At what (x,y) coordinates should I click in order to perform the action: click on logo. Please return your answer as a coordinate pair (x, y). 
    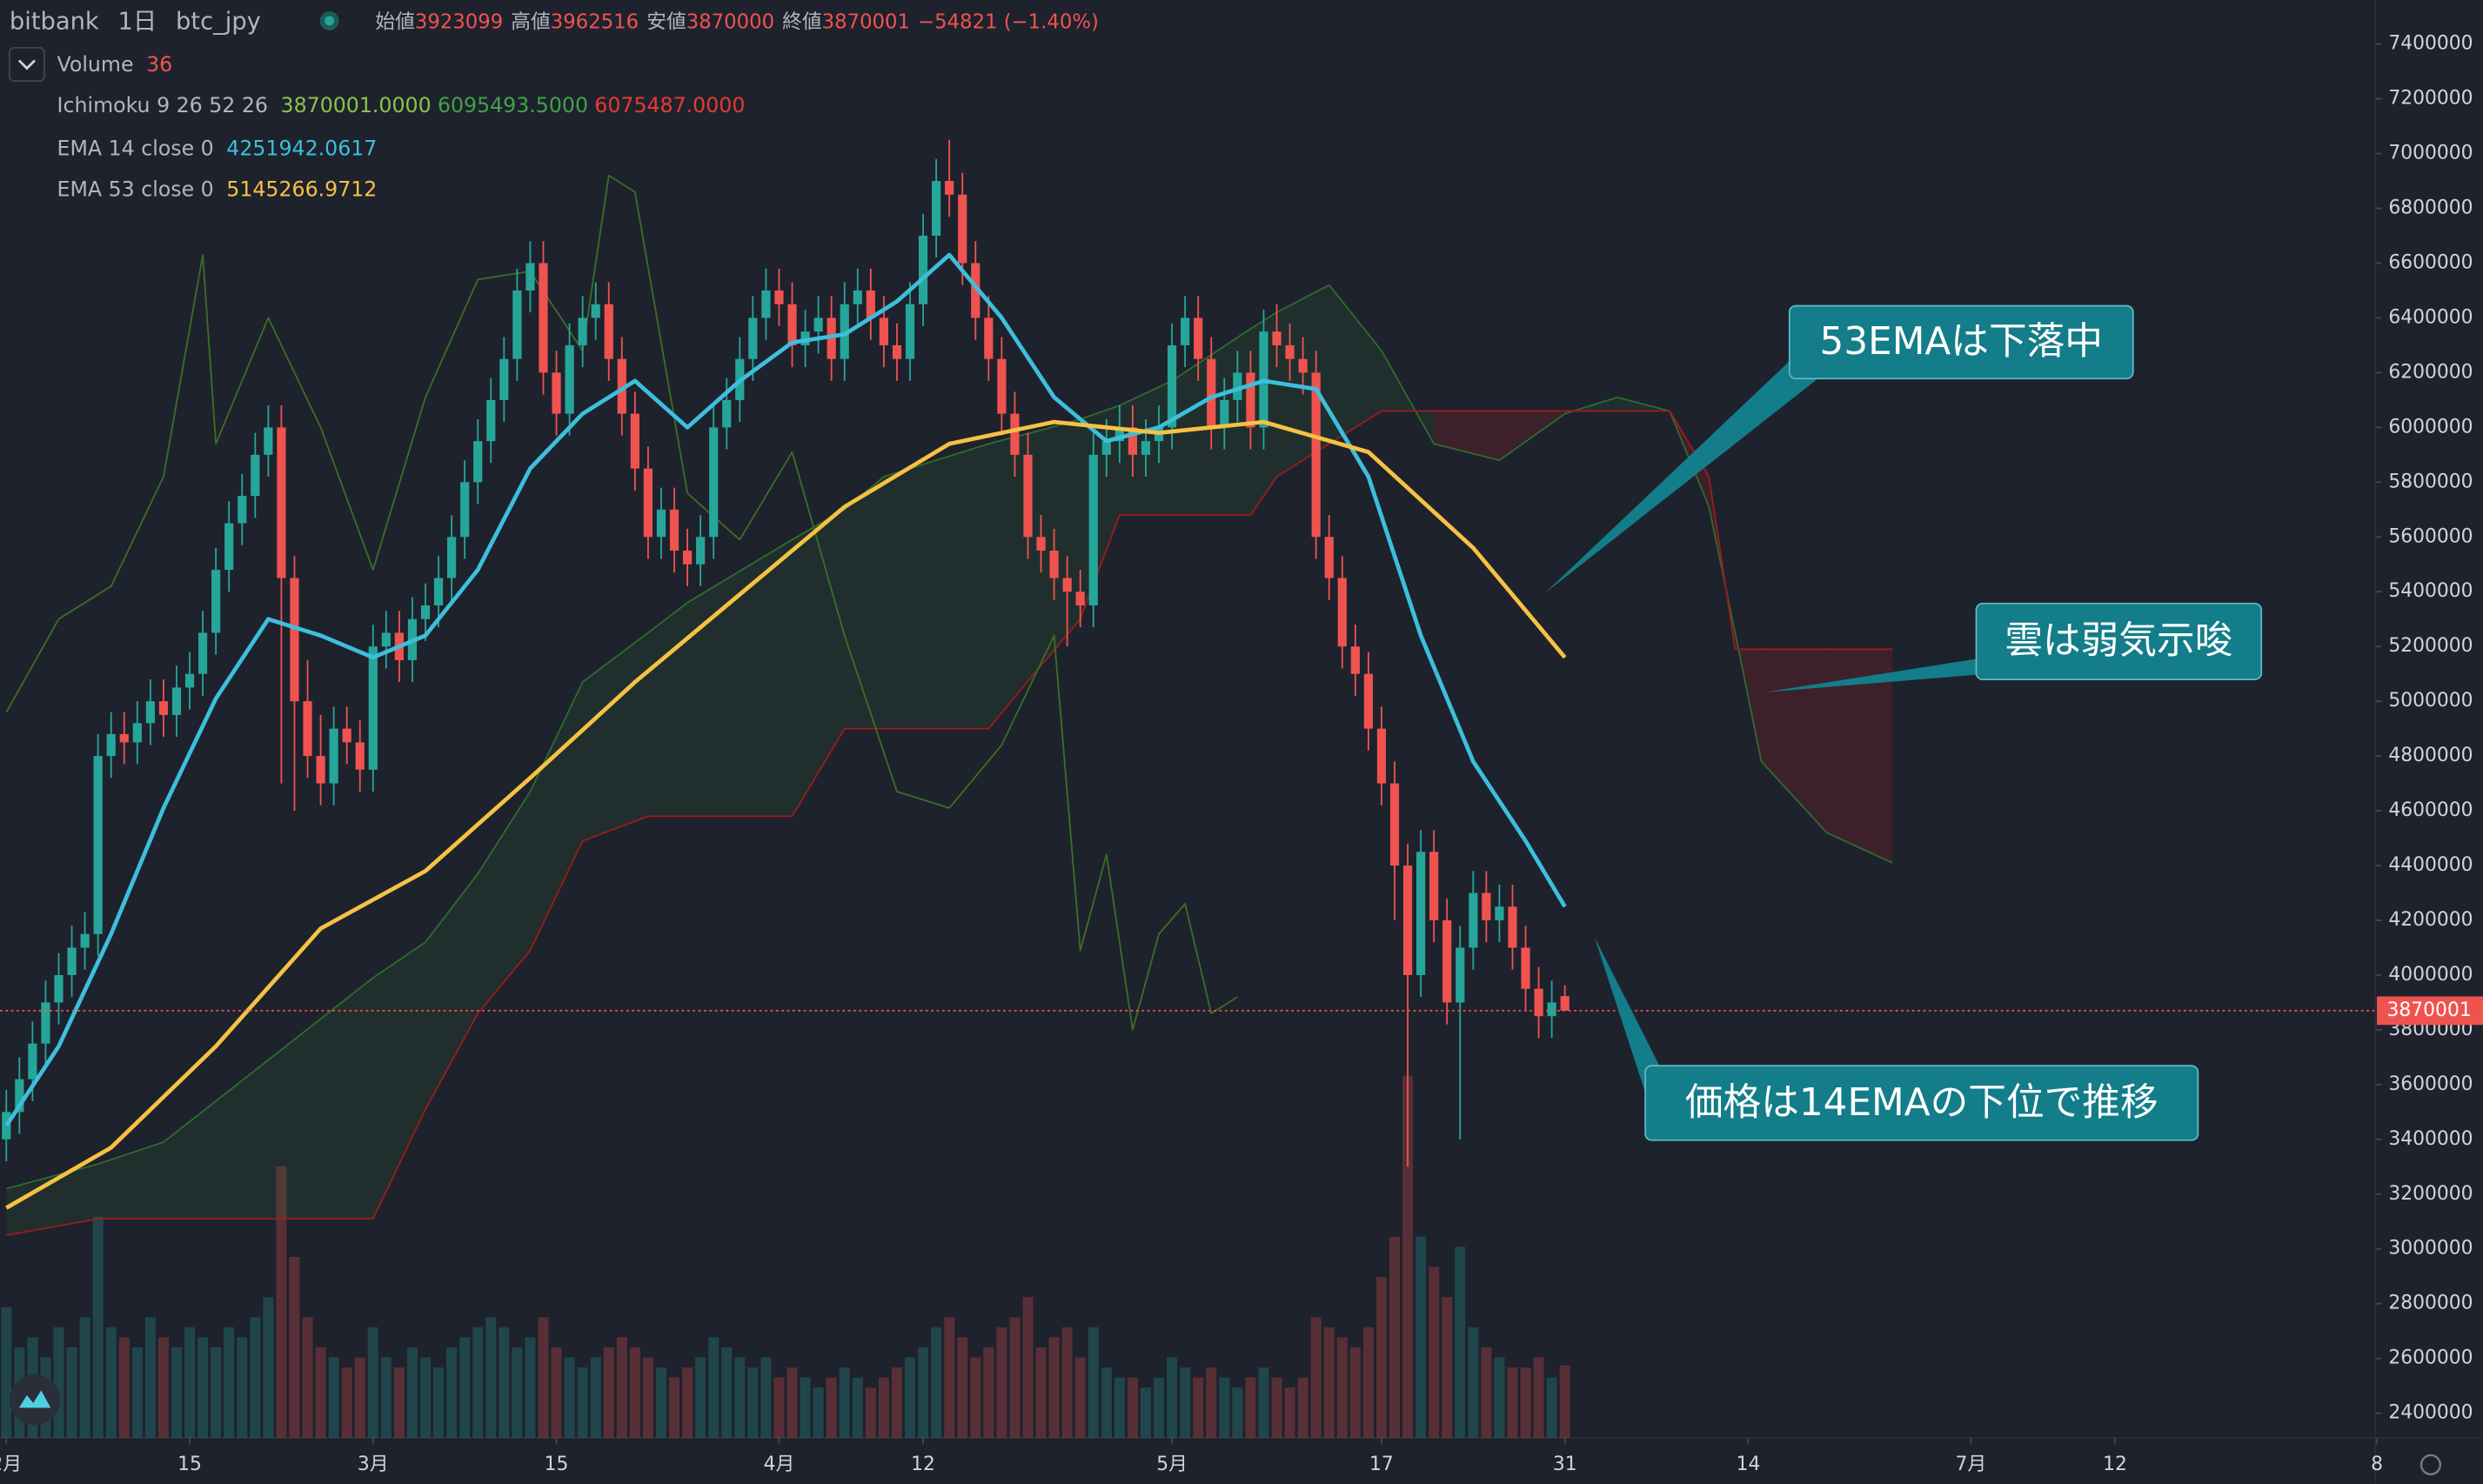
    Looking at the image, I should click on (35, 1400).